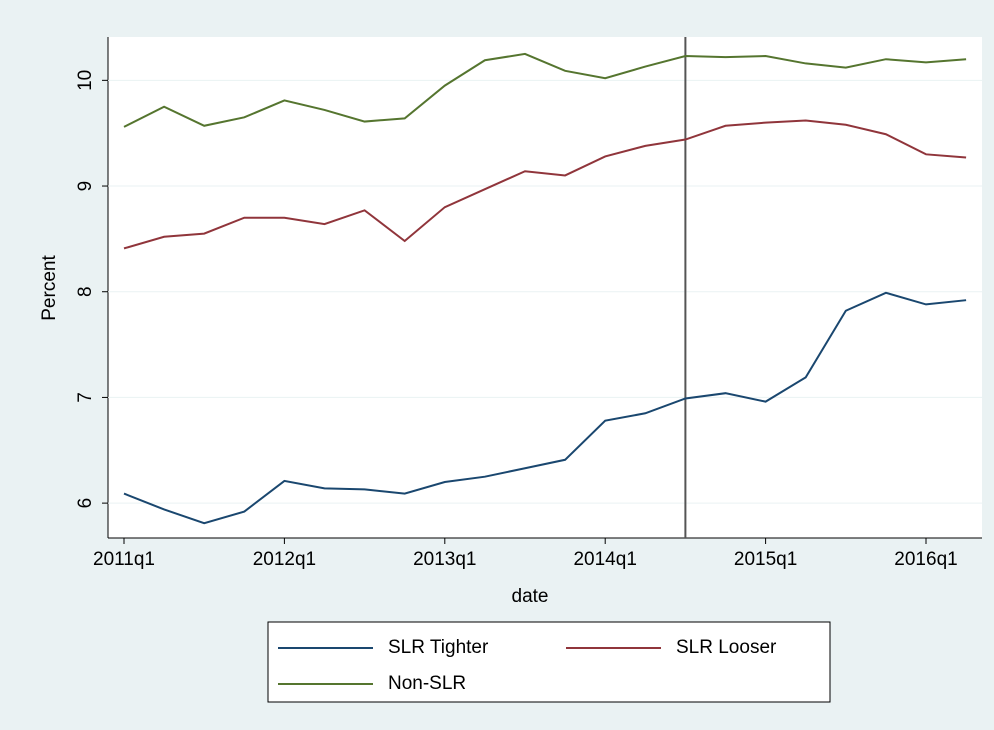 Image resolution: width=994 pixels, height=730 pixels. Describe the element at coordinates (85, 80) in the screenshot. I see `y-tick-label: 10` at that location.